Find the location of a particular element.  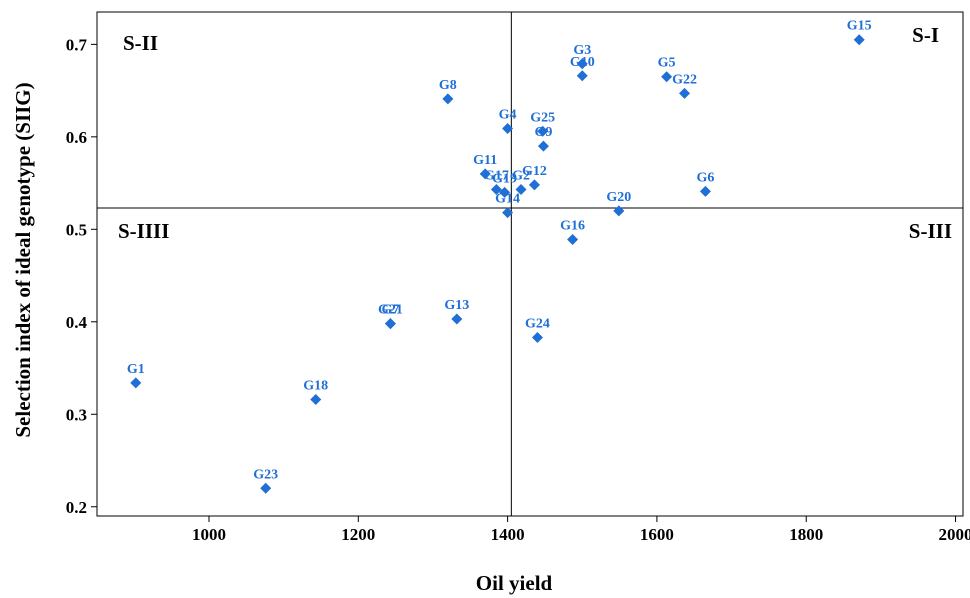

point-g22 is located at coordinates (685, 93).